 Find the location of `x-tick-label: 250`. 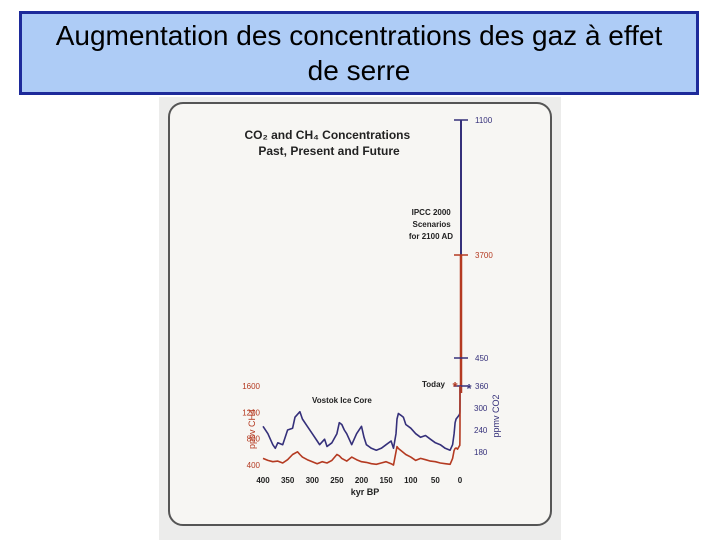

x-tick-label: 250 is located at coordinates (337, 480).